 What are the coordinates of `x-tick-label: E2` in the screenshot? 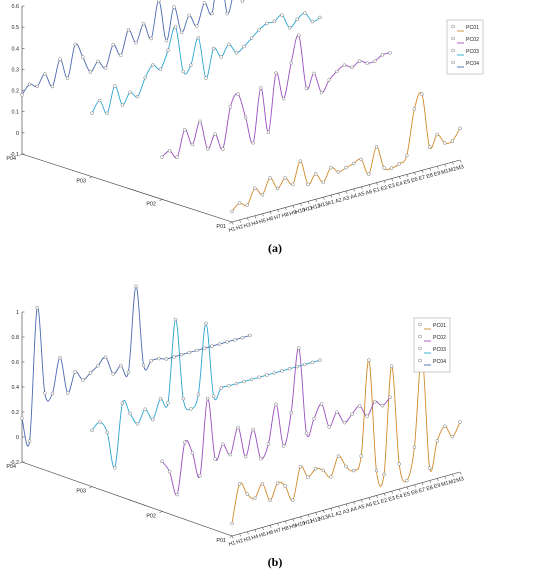 It's located at (384, 502).